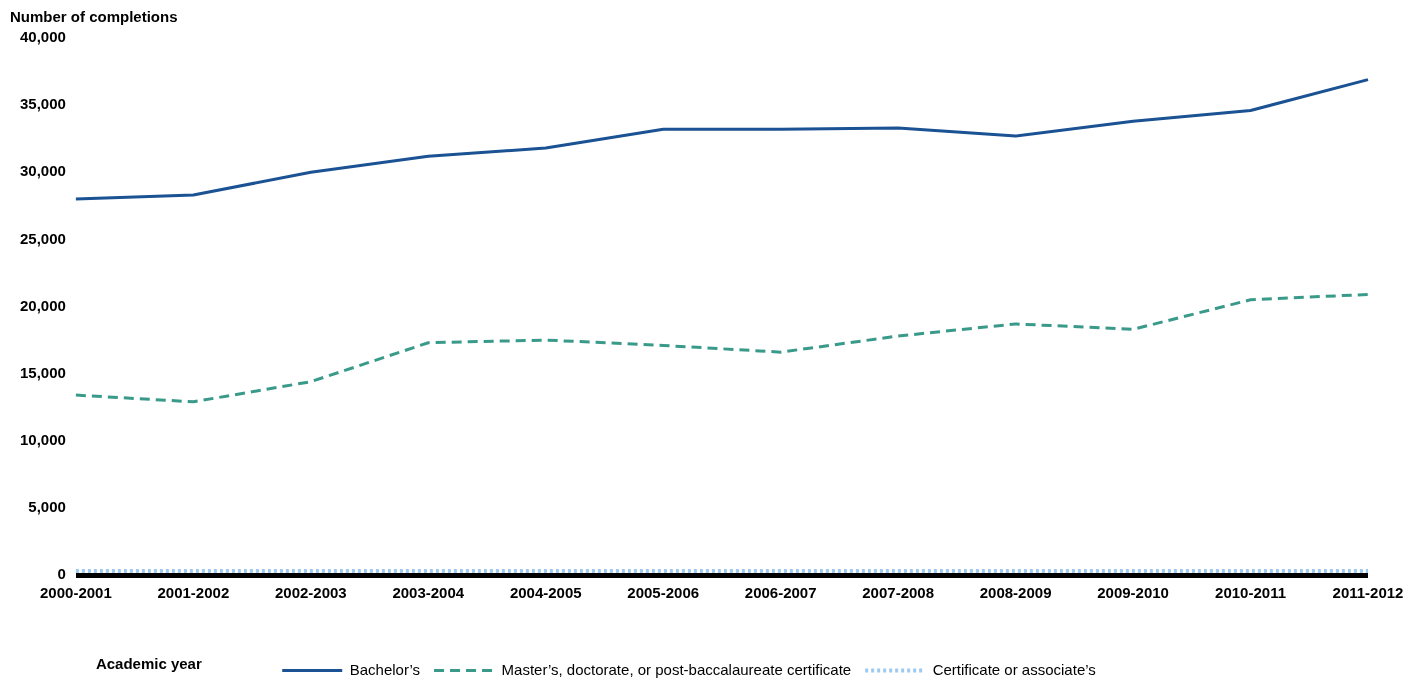  I want to click on y-tick-label: 20,000, so click(42, 305).